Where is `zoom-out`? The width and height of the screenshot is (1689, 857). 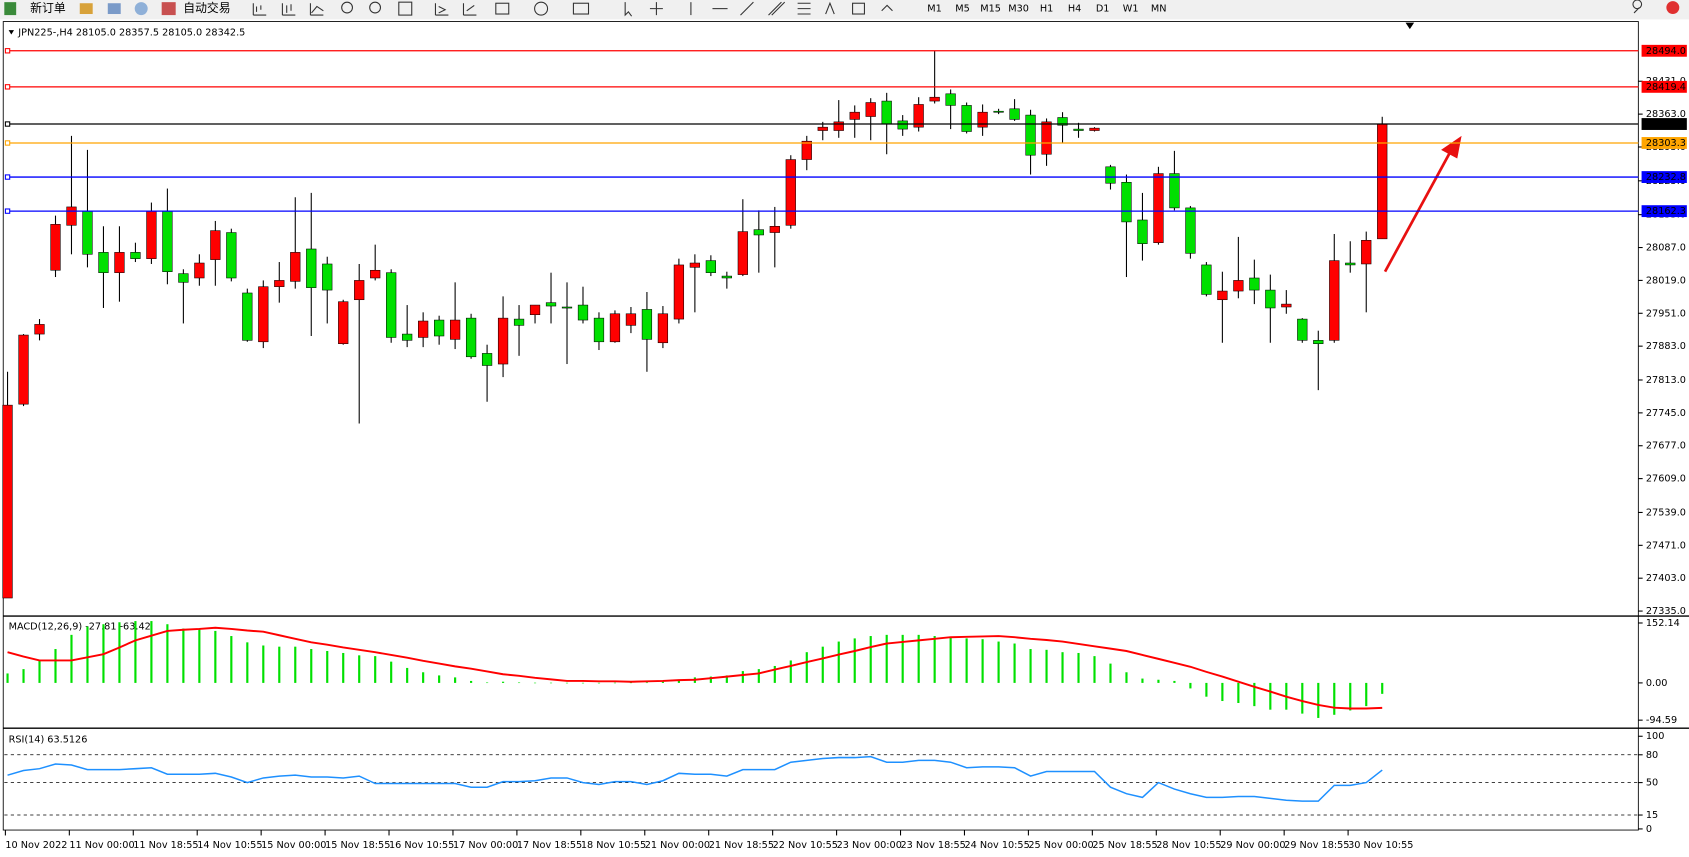 zoom-out is located at coordinates (375, 7).